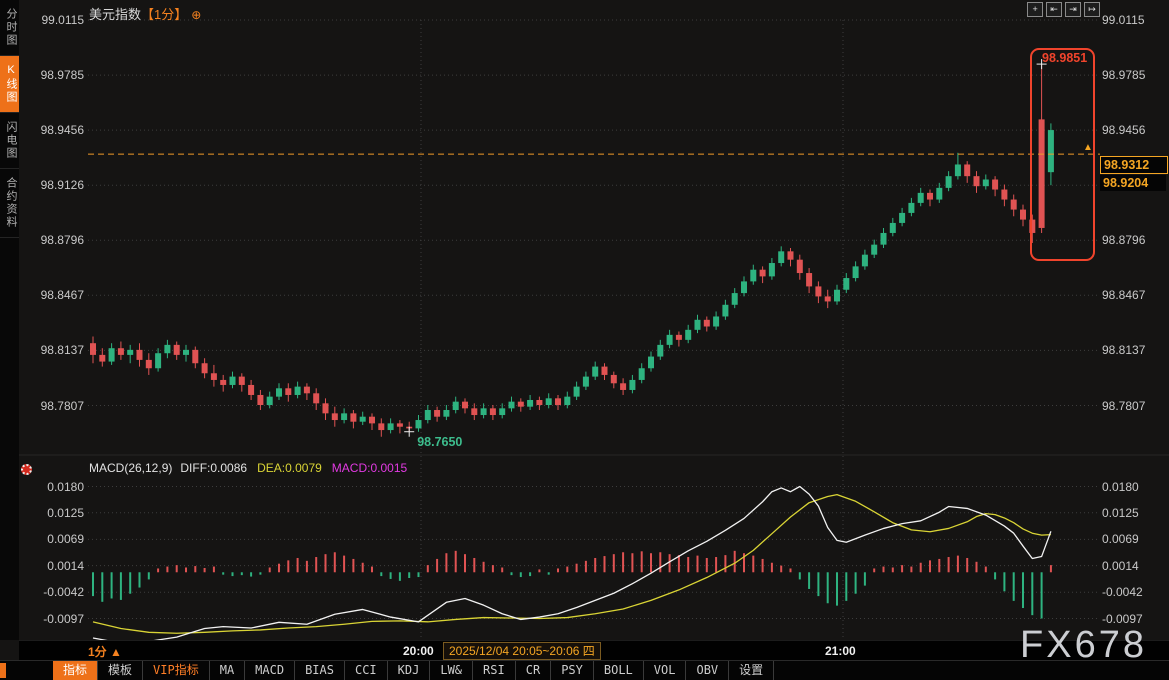 This screenshot has height=680, width=1169. What do you see at coordinates (418, 651) in the screenshot?
I see `time-tick-2000: 20:00` at bounding box center [418, 651].